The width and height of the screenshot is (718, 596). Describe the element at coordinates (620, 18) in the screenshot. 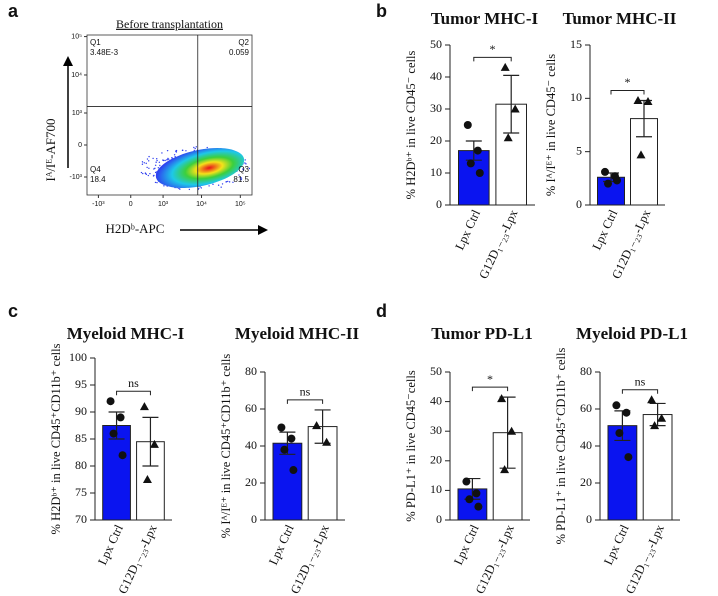

I see `chart-title: Tumor MHC-II` at that location.